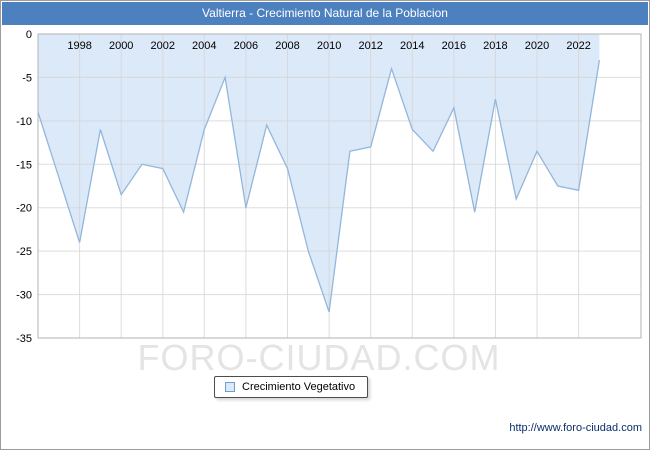  I want to click on svg-text: -15, so click(24, 165).